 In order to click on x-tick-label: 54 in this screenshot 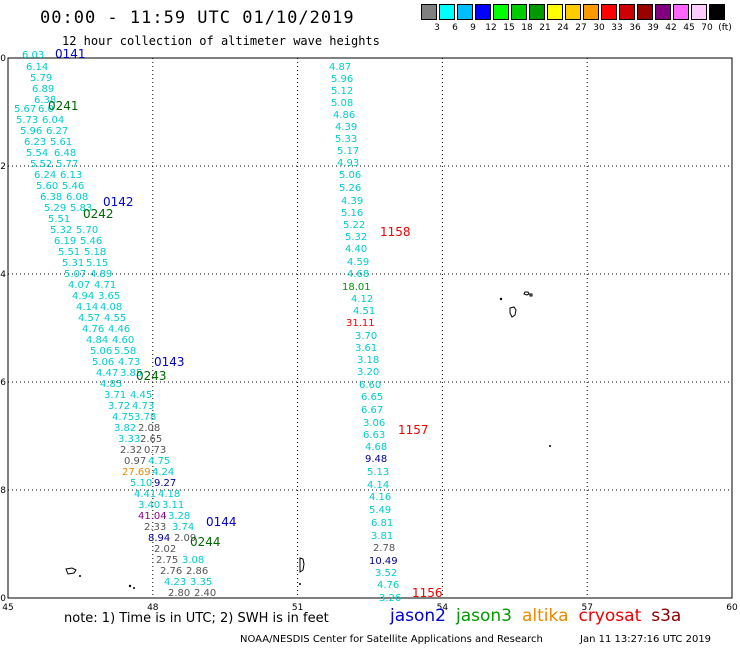, I will do `click(443, 608)`.